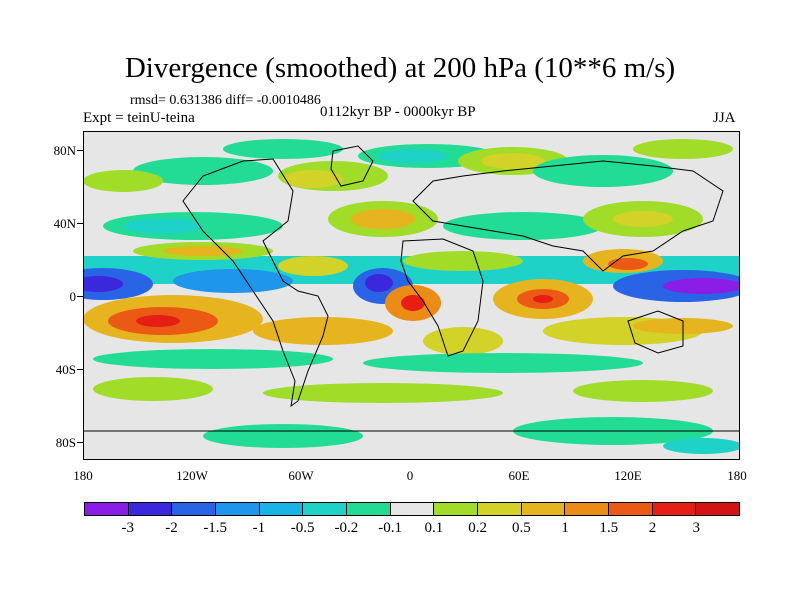 This screenshot has width=800, height=600. What do you see at coordinates (301, 475) in the screenshot?
I see `lon-label-60w: 60W` at bounding box center [301, 475].